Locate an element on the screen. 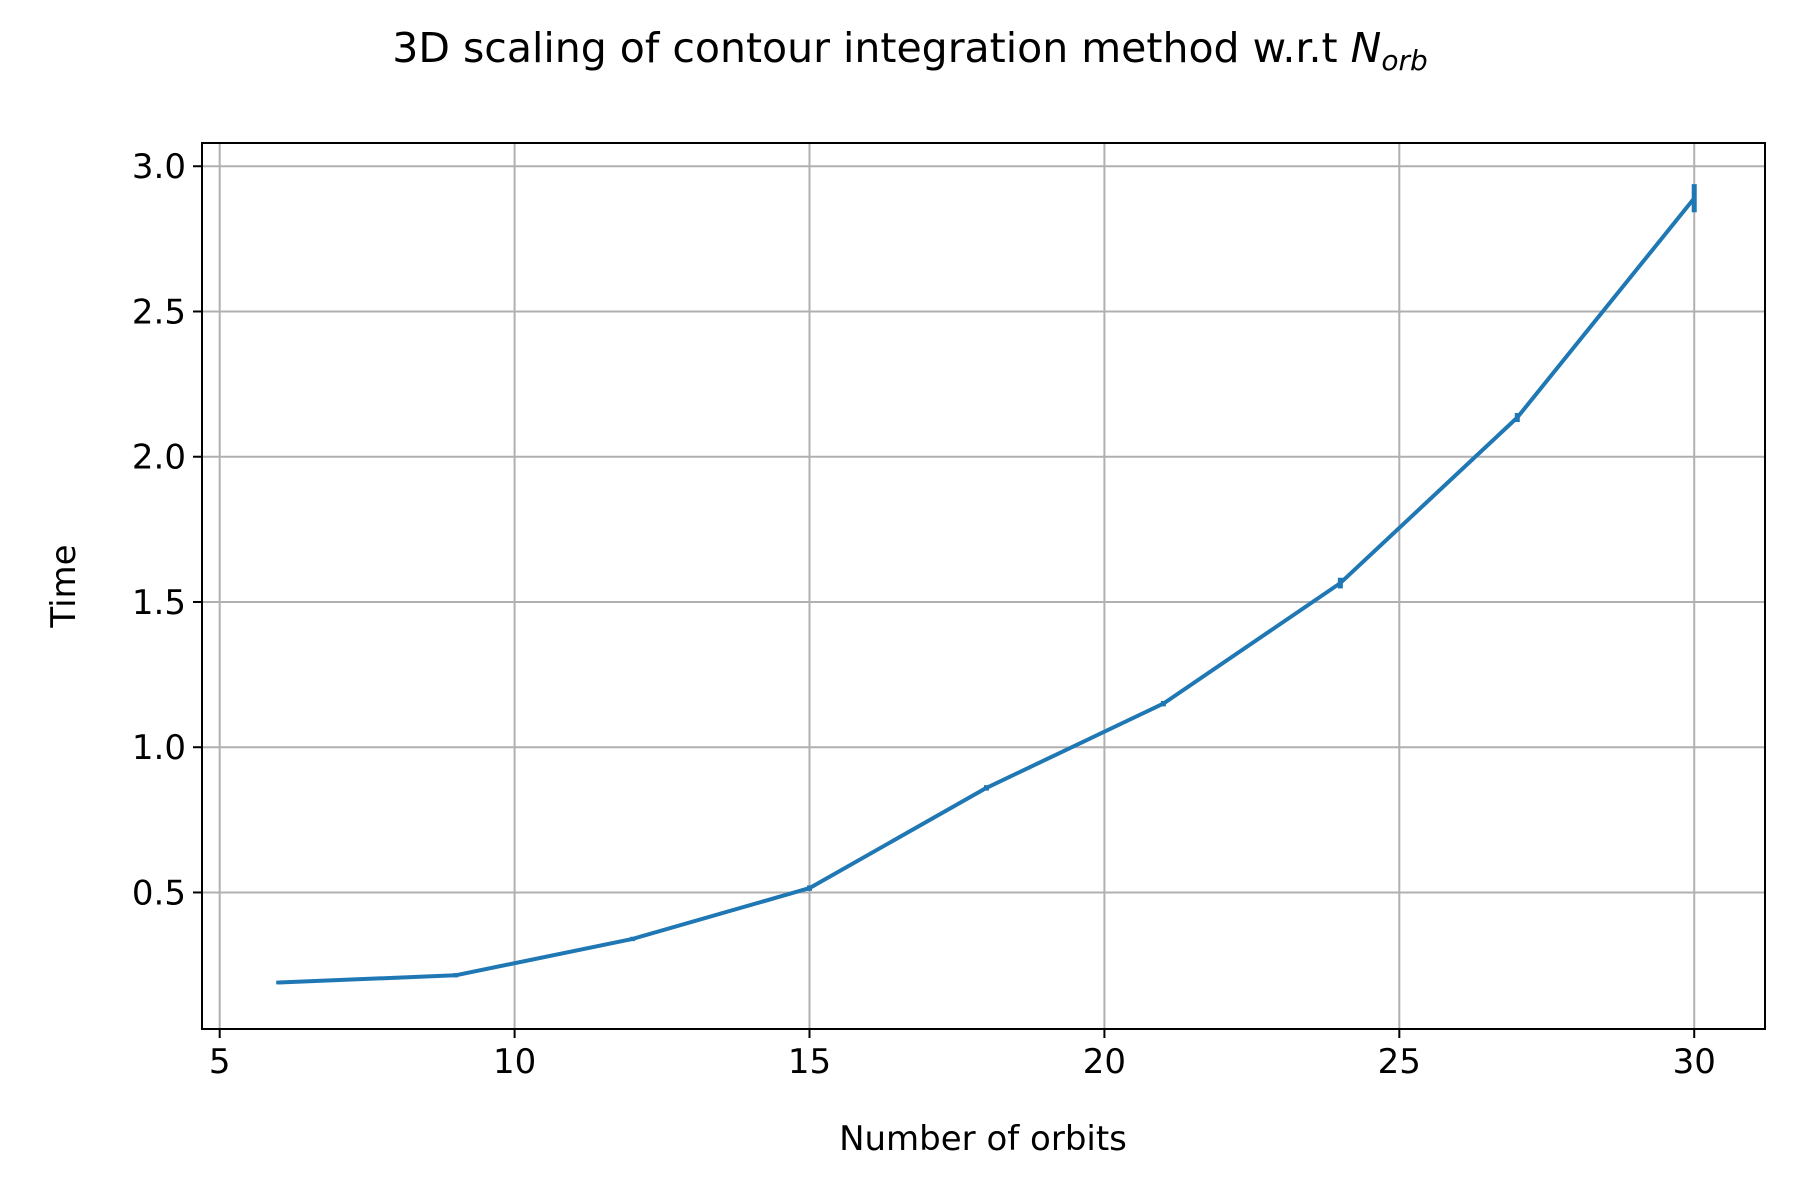  x-tick-label: 20 is located at coordinates (1104, 1062).